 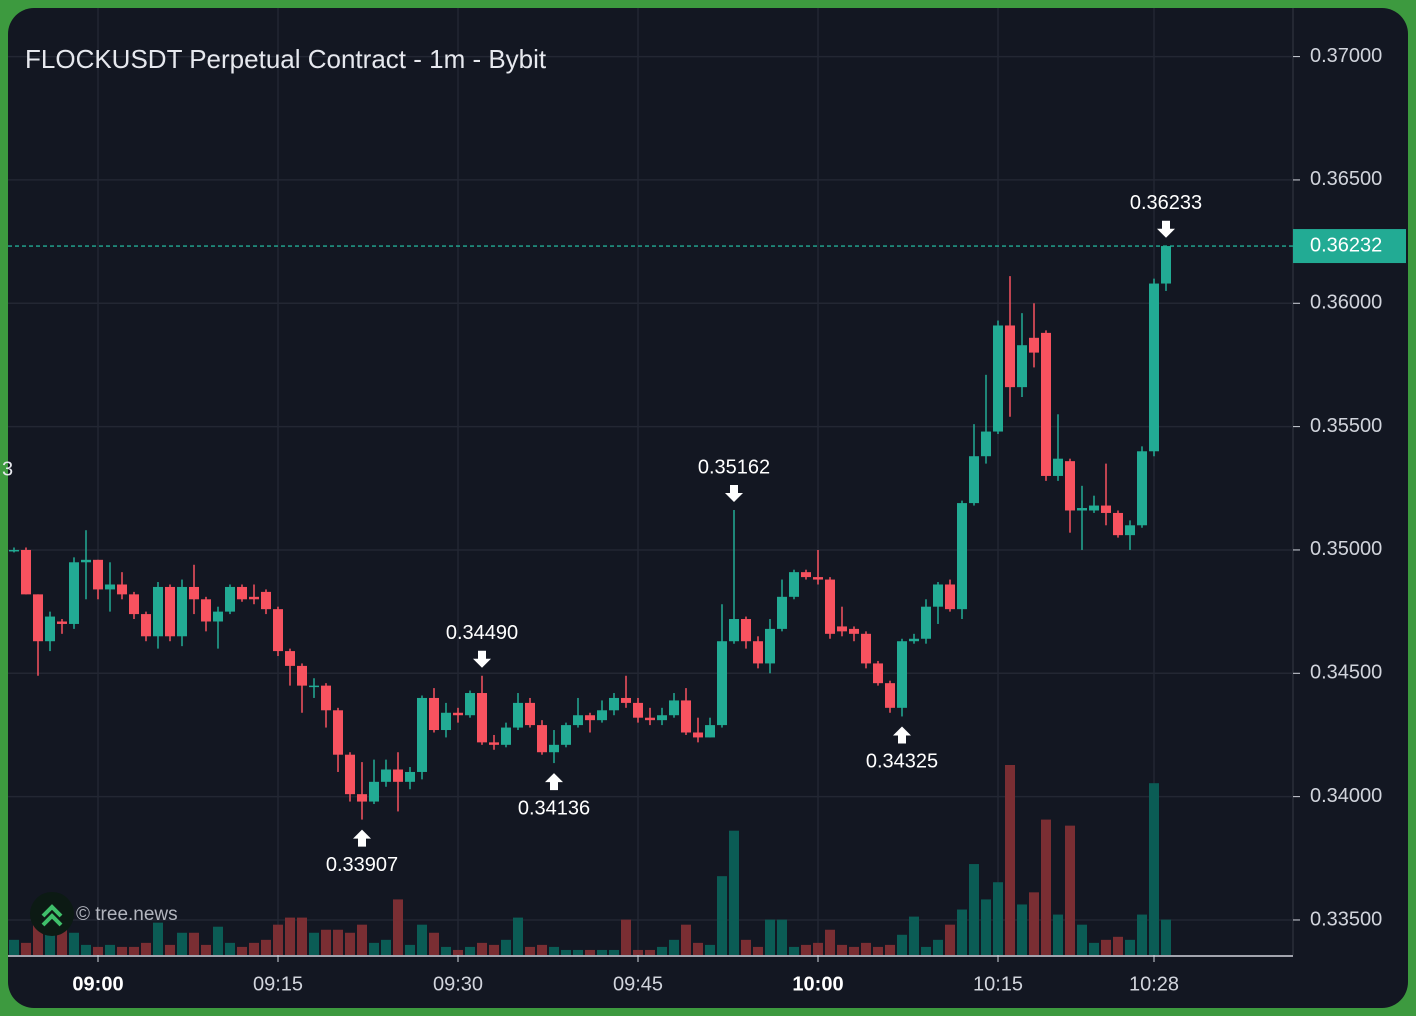 What do you see at coordinates (1349, 246) in the screenshot?
I see `last-price-box` at bounding box center [1349, 246].